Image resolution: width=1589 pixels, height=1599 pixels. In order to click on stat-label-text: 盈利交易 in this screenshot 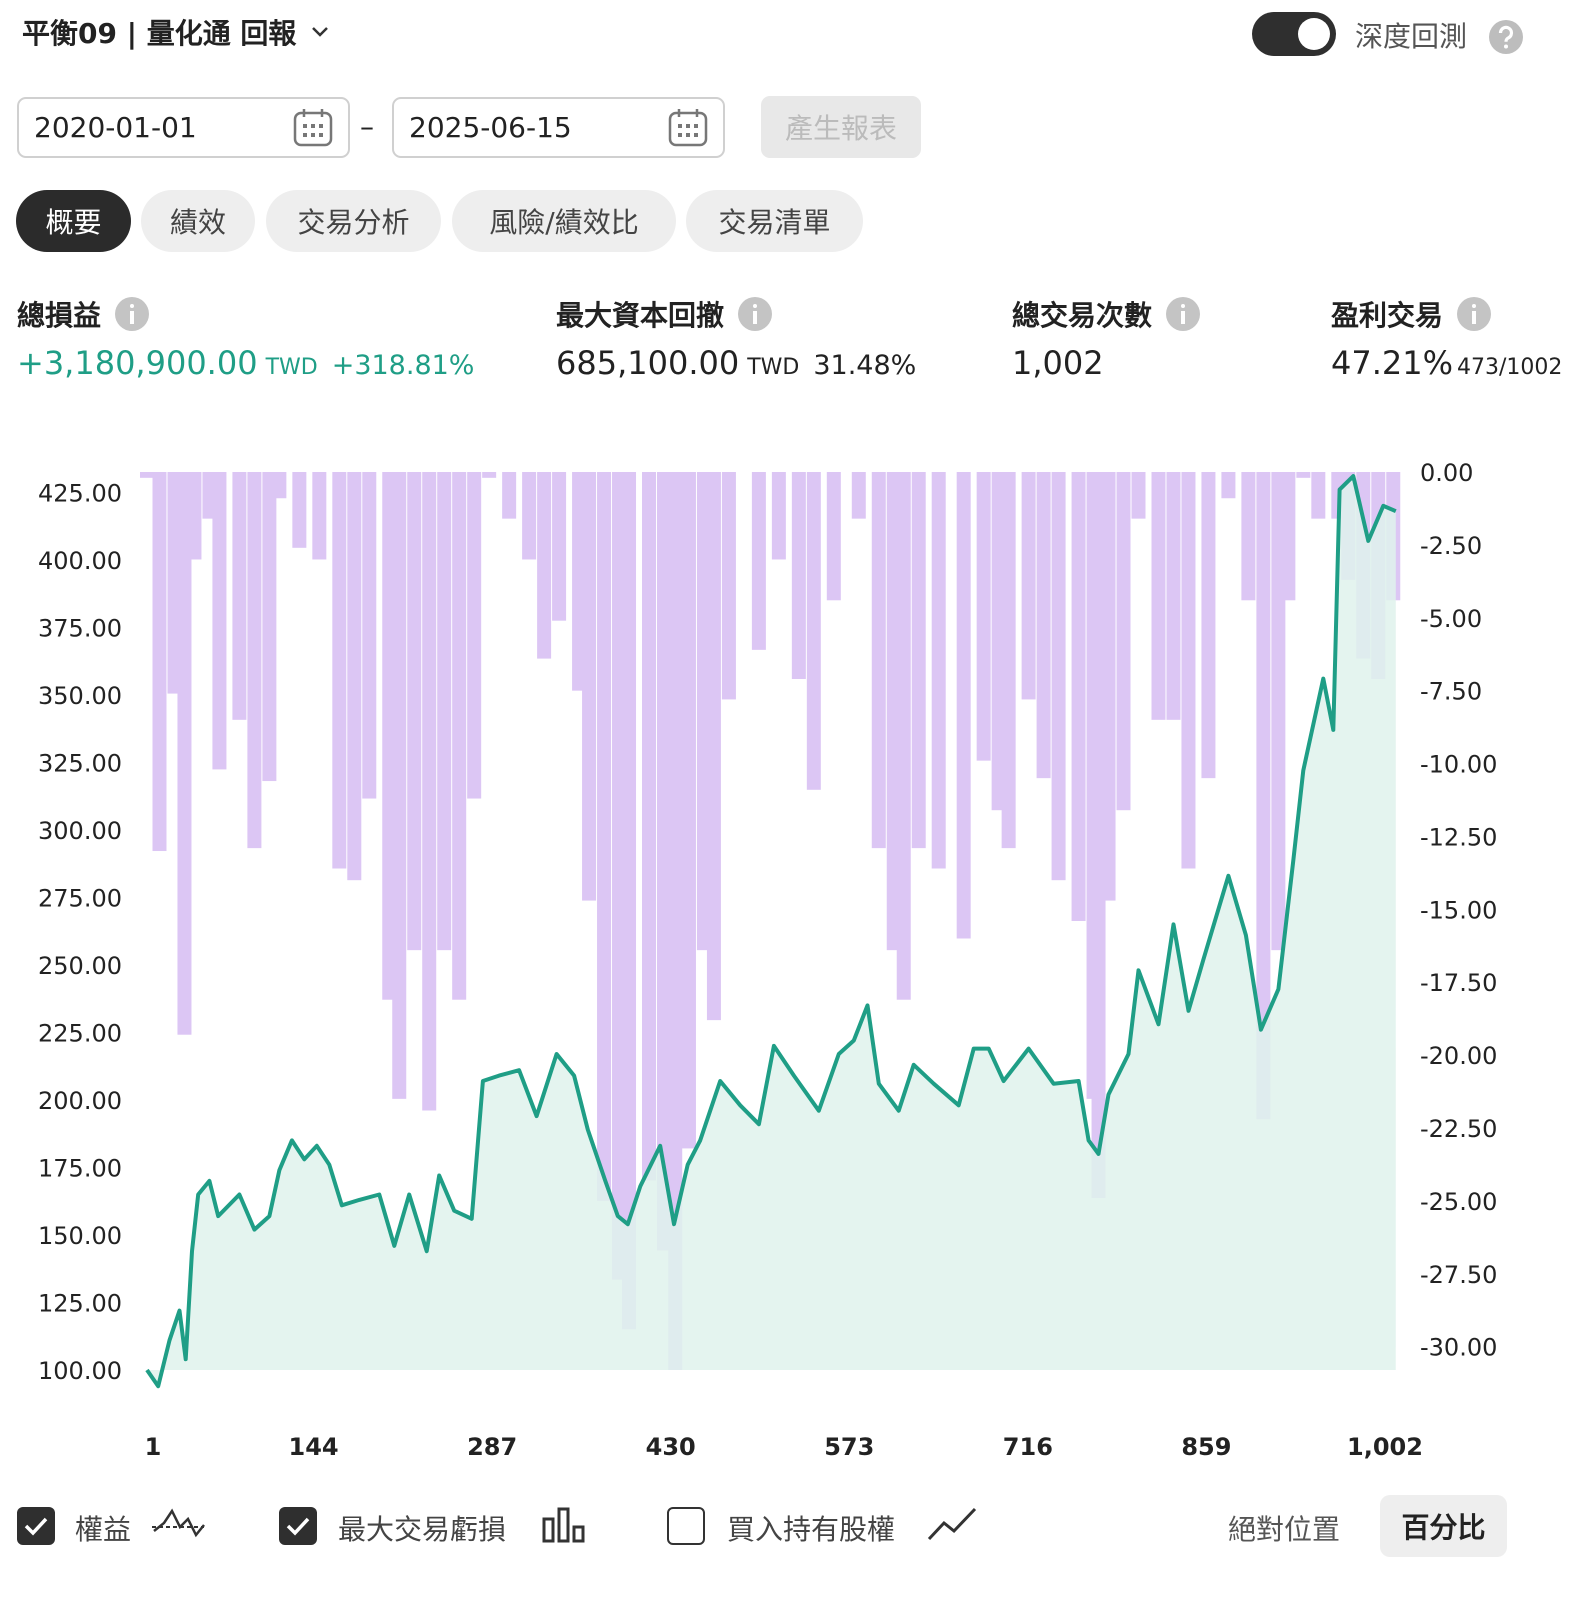, I will do `click(1387, 315)`.